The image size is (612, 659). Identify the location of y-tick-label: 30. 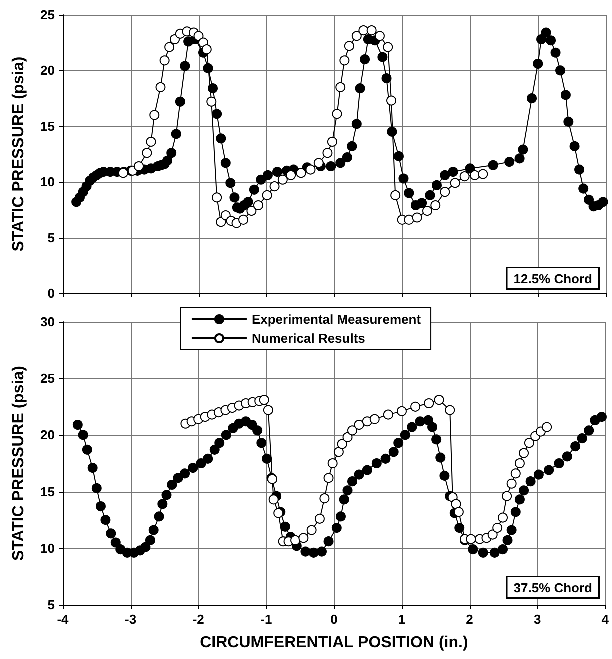
(47, 322).